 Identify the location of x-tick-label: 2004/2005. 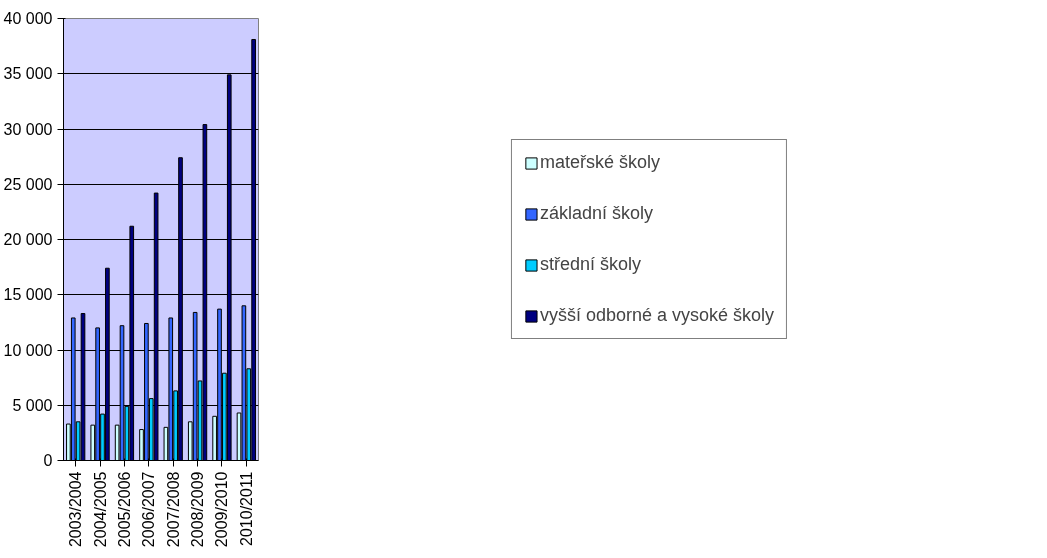
(100, 509).